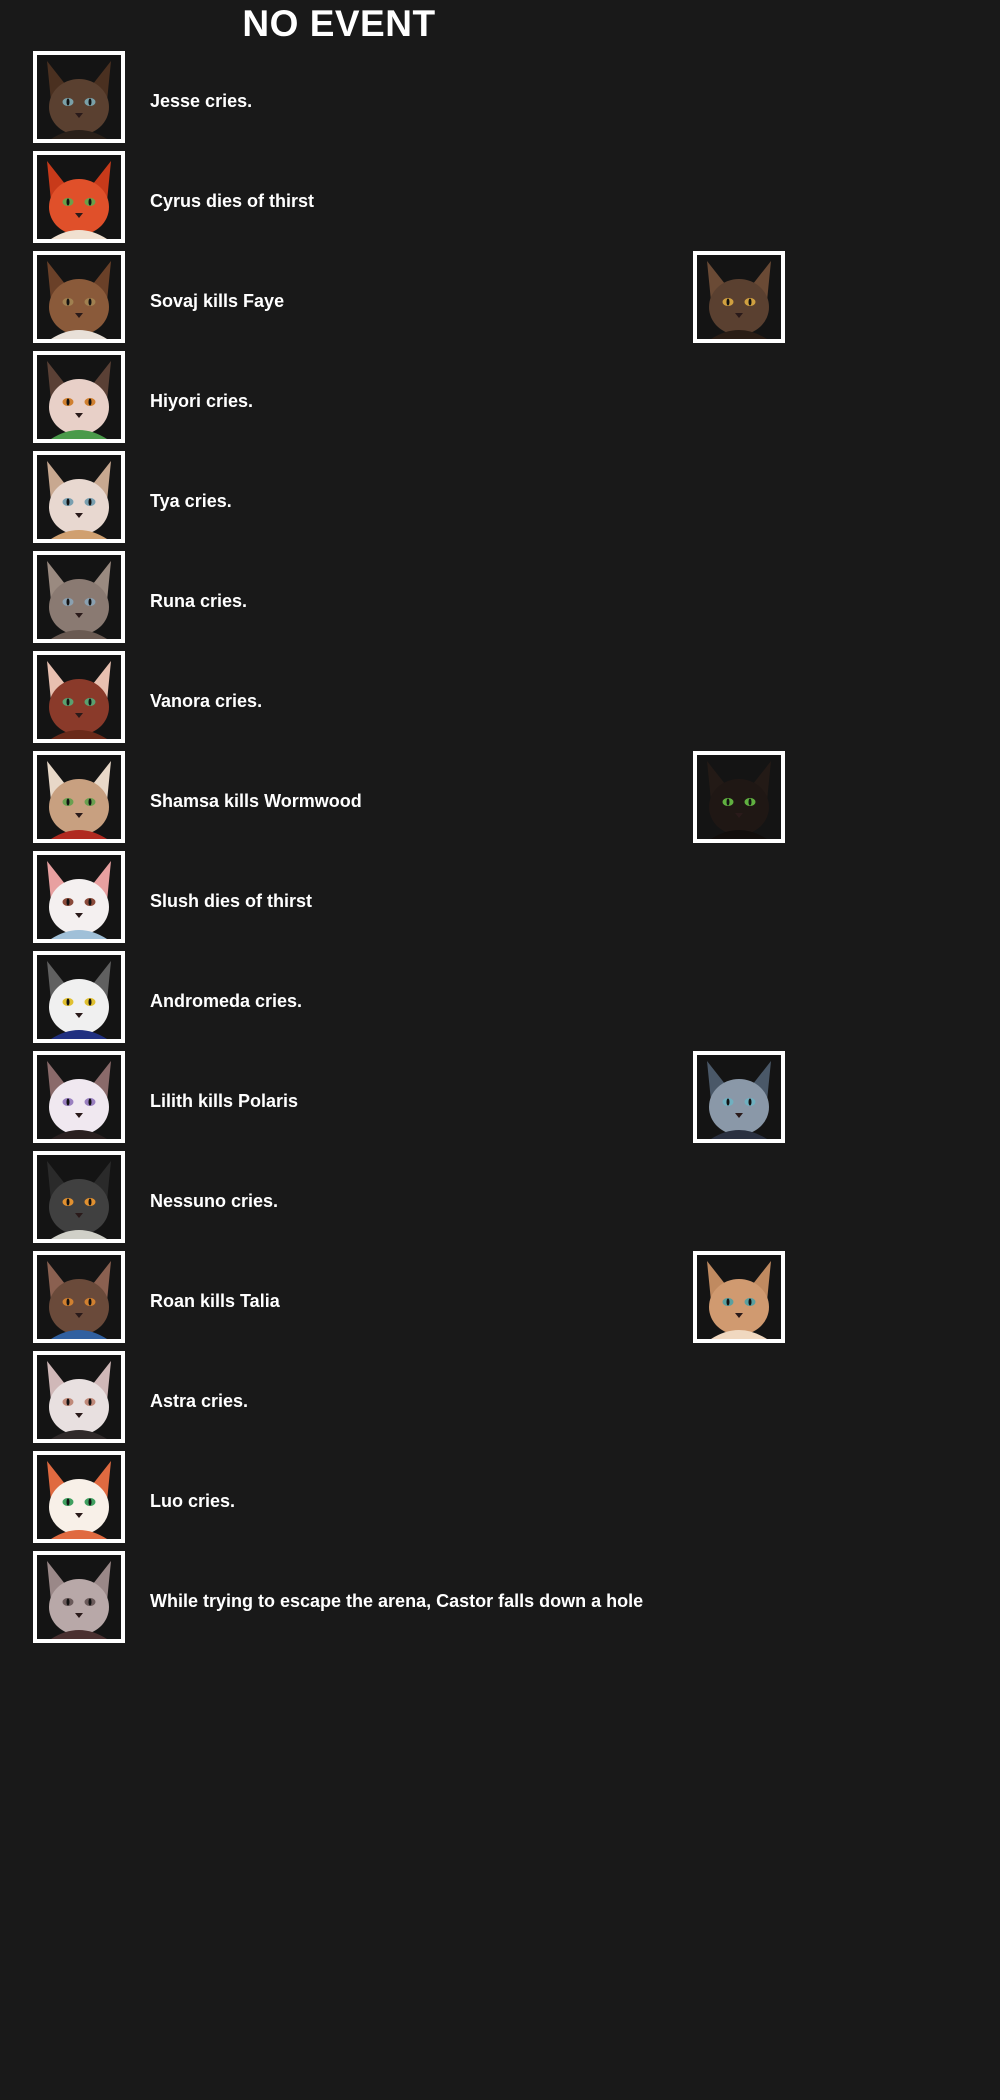 This screenshot has width=1000, height=2100. I want to click on event-row: Shamsa kills Wormwood, so click(500, 801).